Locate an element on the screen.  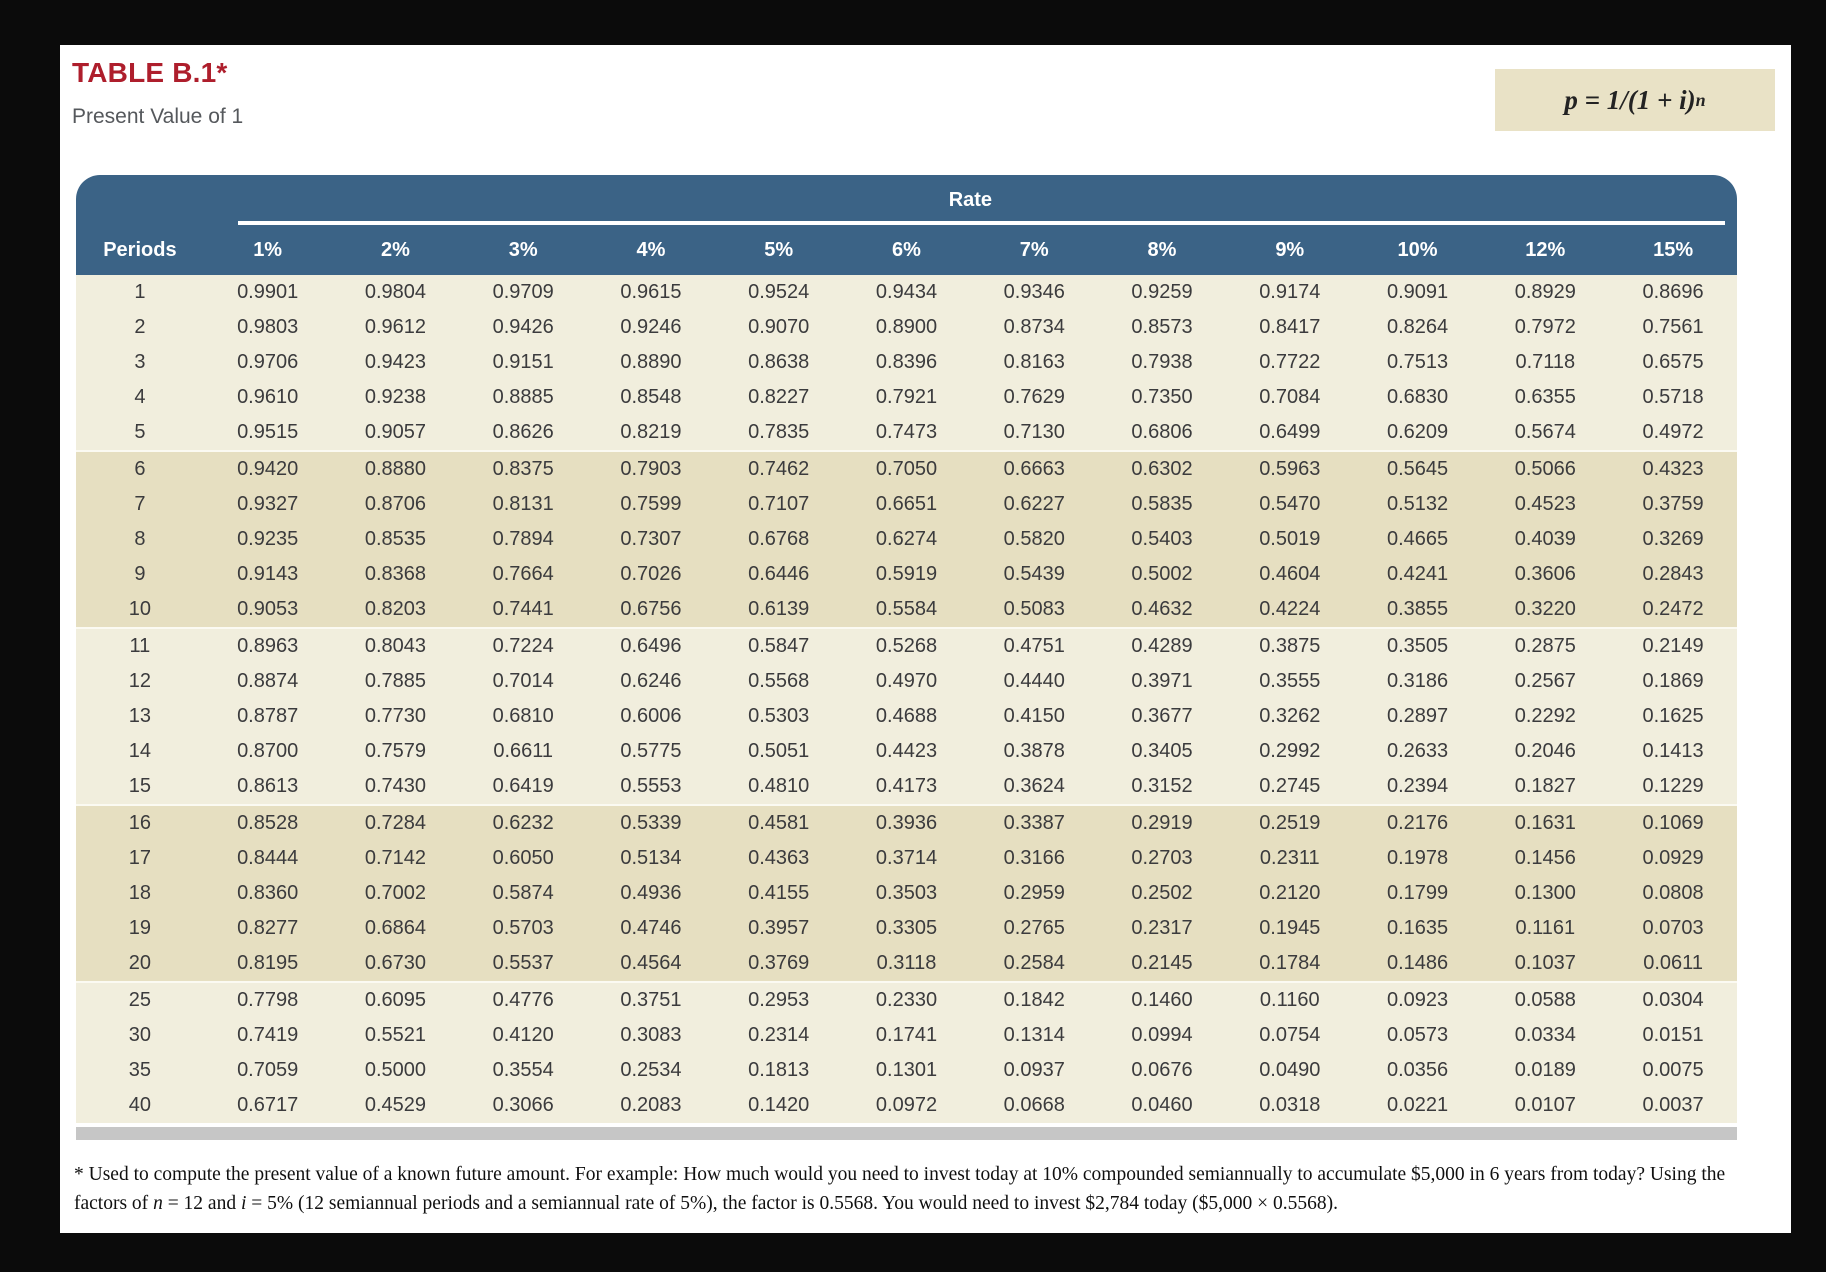
factor-cell: 0.6419 is located at coordinates (523, 787).